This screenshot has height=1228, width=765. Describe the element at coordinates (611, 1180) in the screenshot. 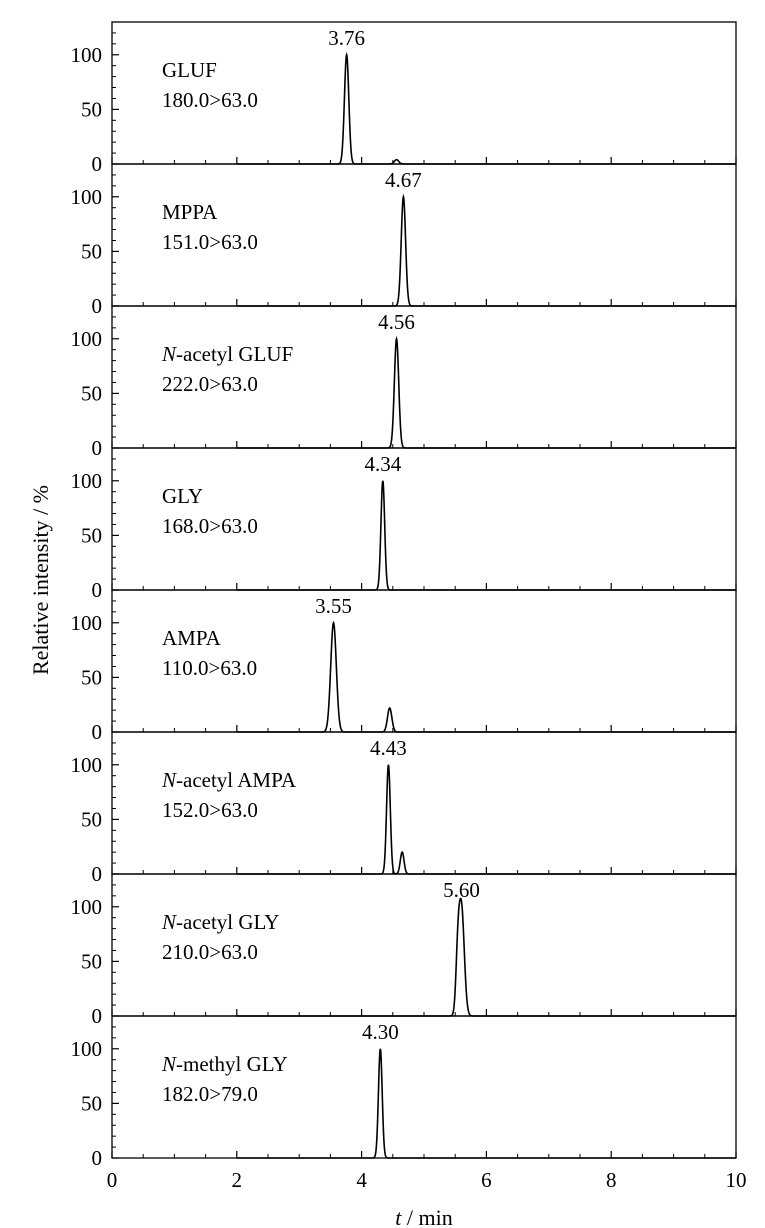

I see `x-tick-label: 8` at that location.